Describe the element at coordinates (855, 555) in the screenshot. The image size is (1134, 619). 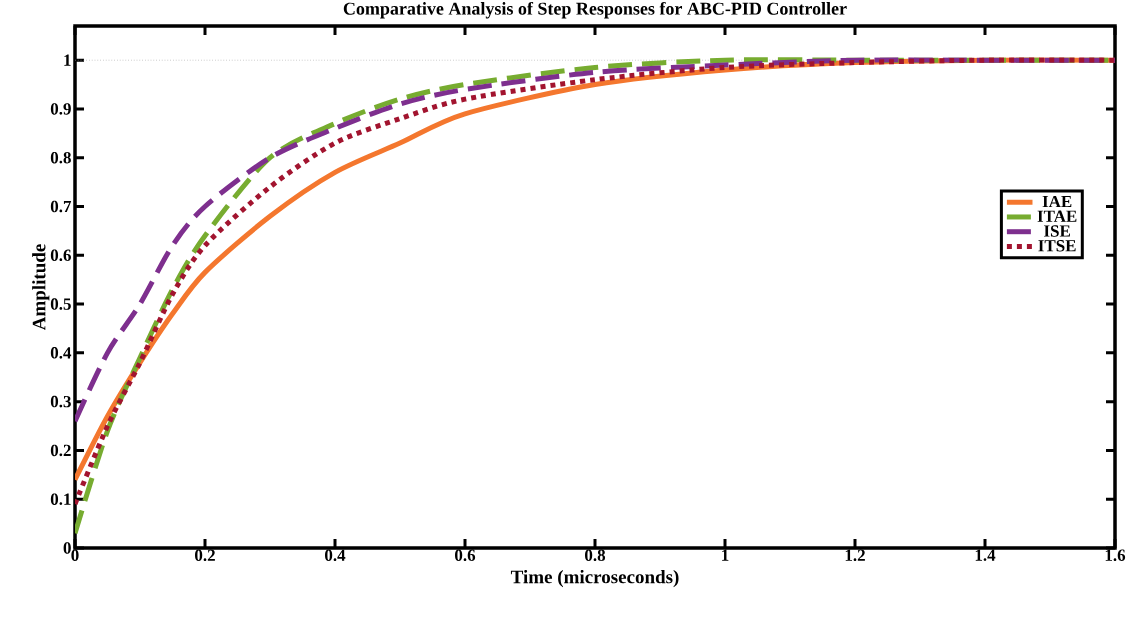
I see `x-tick-label: 1.2` at that location.